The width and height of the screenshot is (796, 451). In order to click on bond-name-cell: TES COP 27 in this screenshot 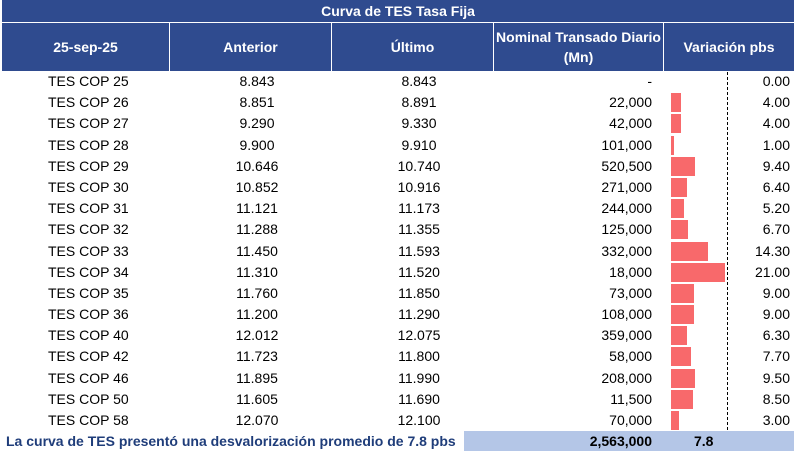, I will do `click(88, 123)`.